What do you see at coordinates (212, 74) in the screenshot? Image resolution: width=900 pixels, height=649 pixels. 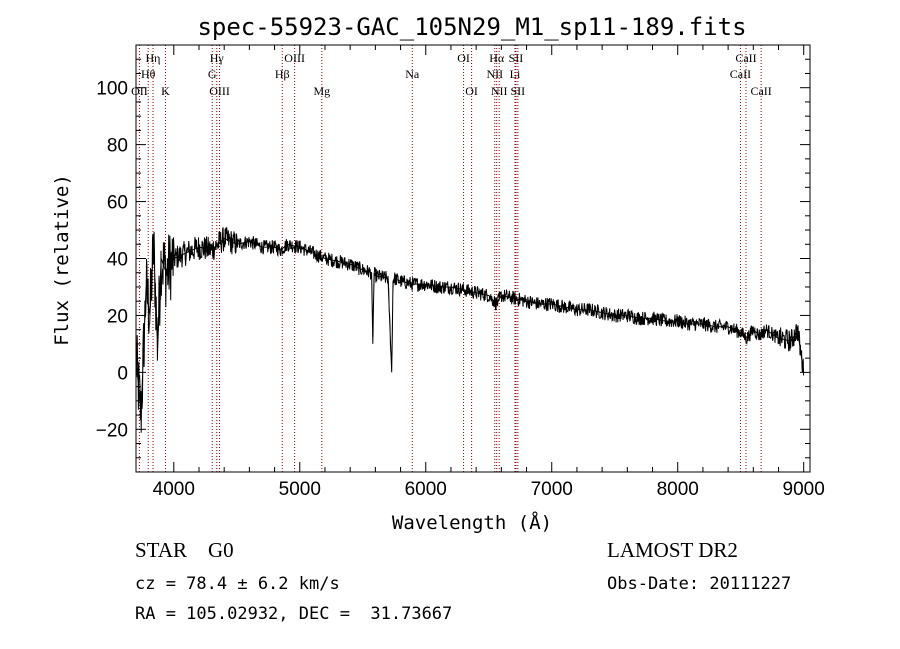 I see `line-label: G` at bounding box center [212, 74].